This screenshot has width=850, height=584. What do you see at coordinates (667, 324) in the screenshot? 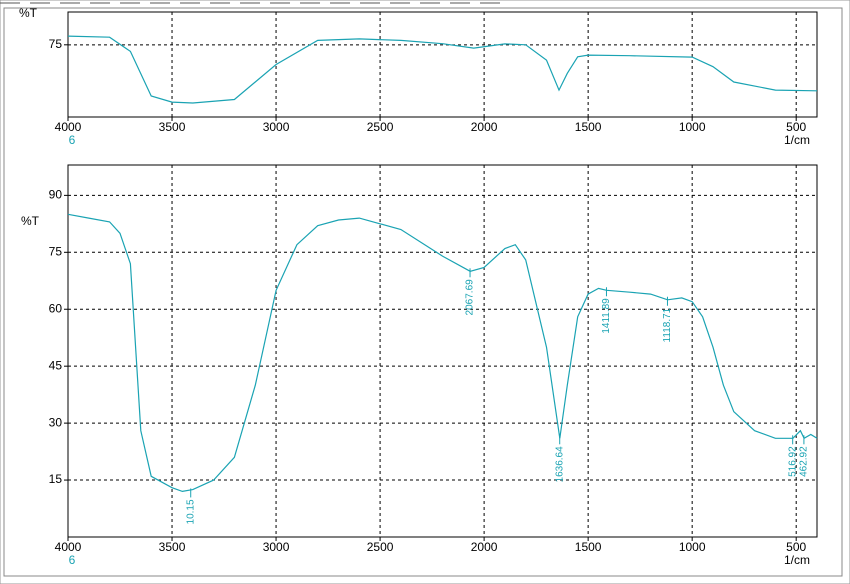
I see `peak-label: 1118.71` at bounding box center [667, 324].